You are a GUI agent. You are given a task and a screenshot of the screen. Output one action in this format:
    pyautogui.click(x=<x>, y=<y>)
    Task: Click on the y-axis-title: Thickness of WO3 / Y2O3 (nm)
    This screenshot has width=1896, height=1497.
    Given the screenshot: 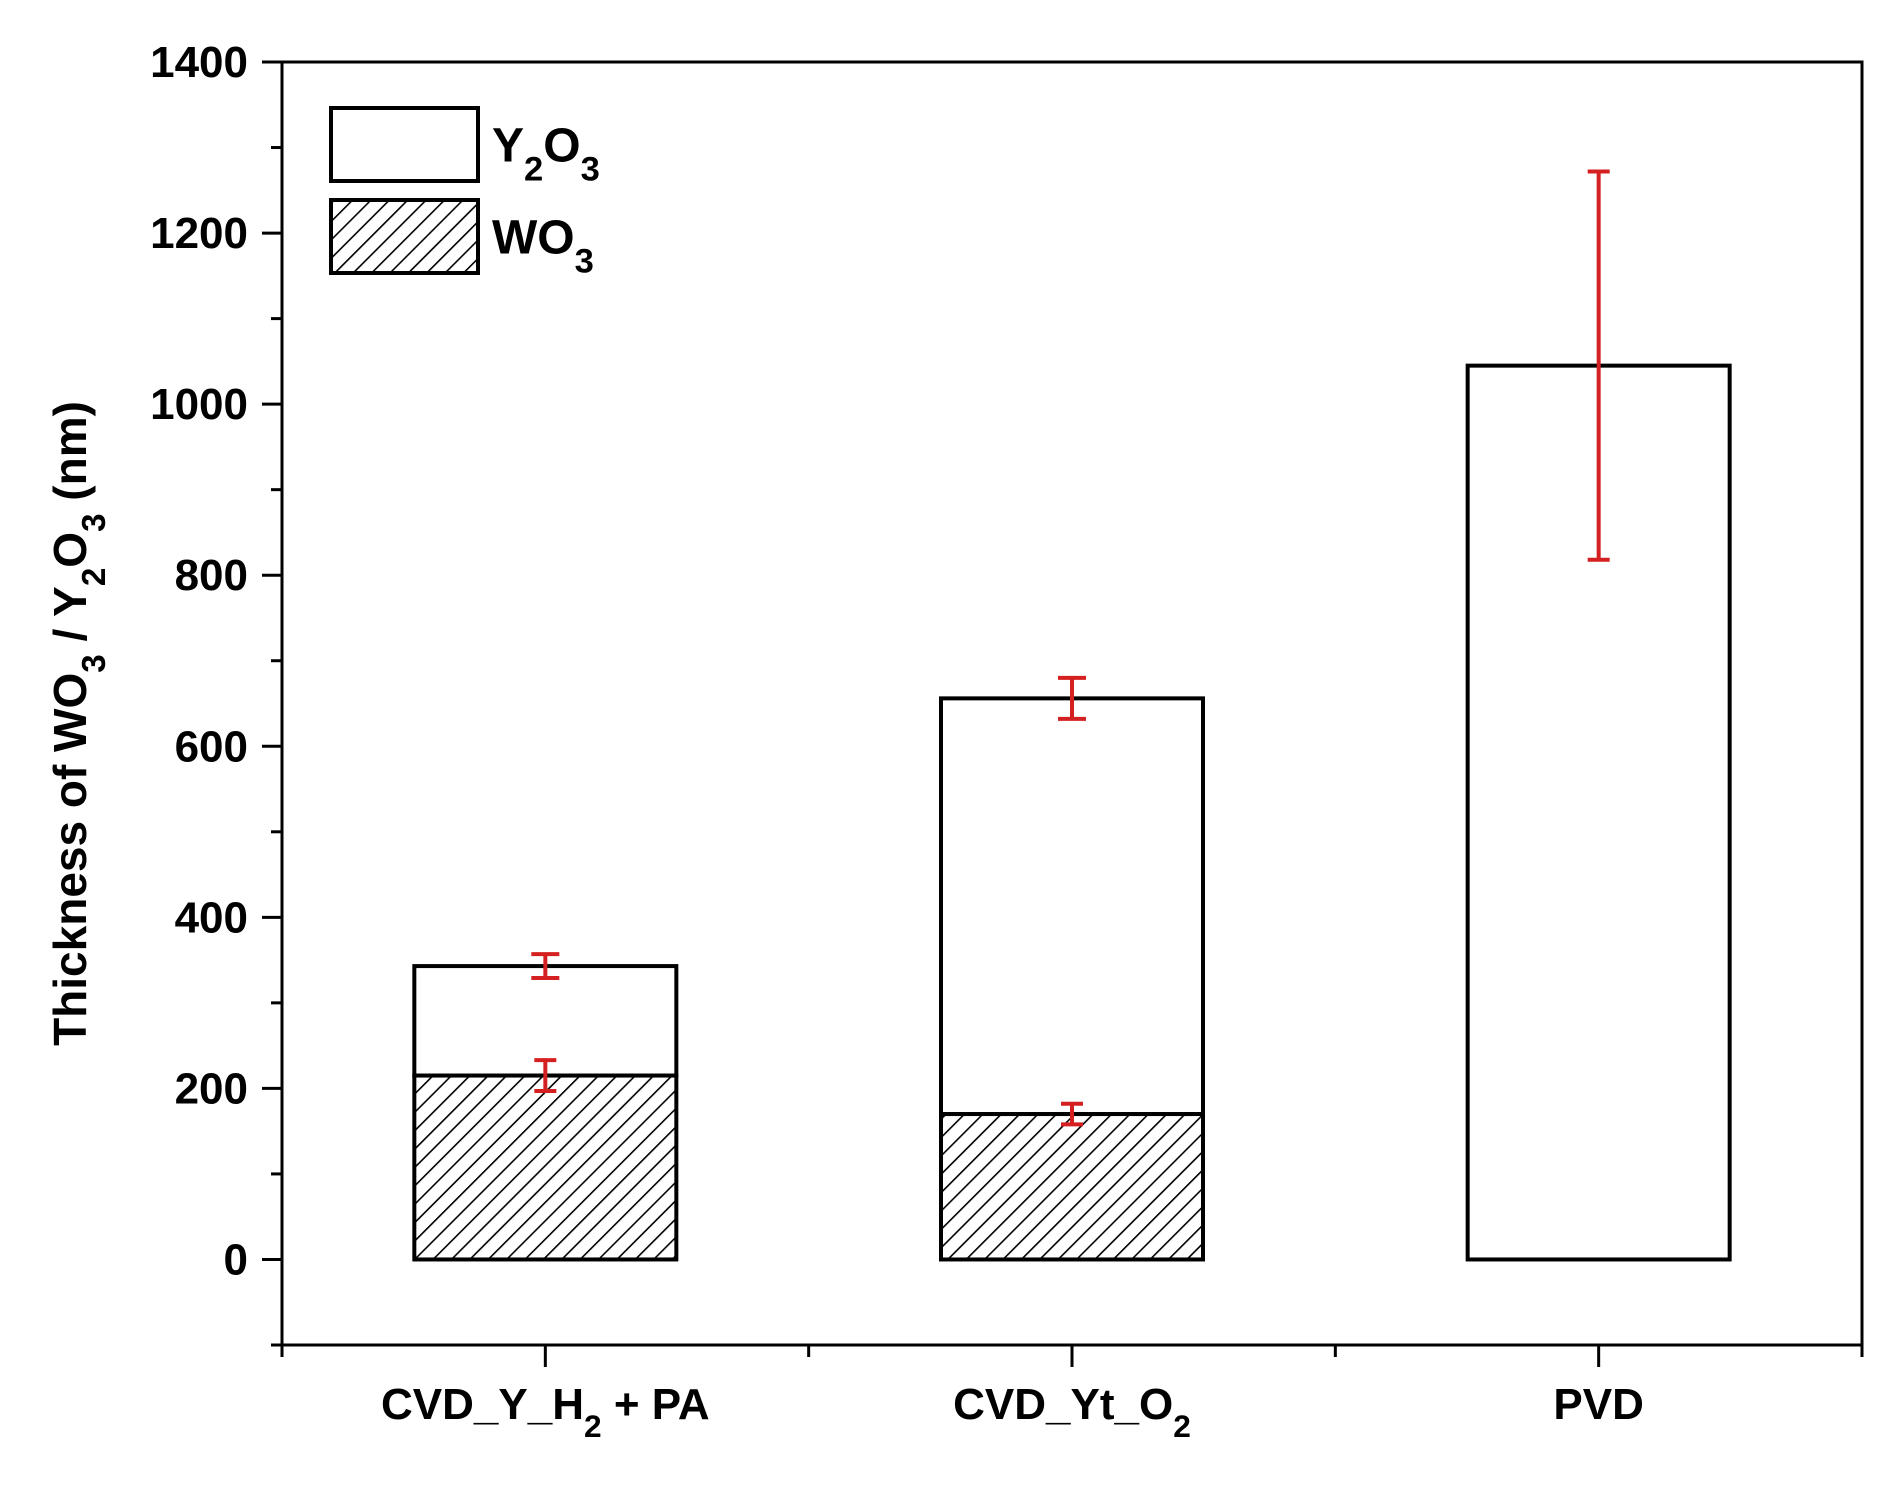 What is the action you would take?
    pyautogui.click(x=78, y=723)
    